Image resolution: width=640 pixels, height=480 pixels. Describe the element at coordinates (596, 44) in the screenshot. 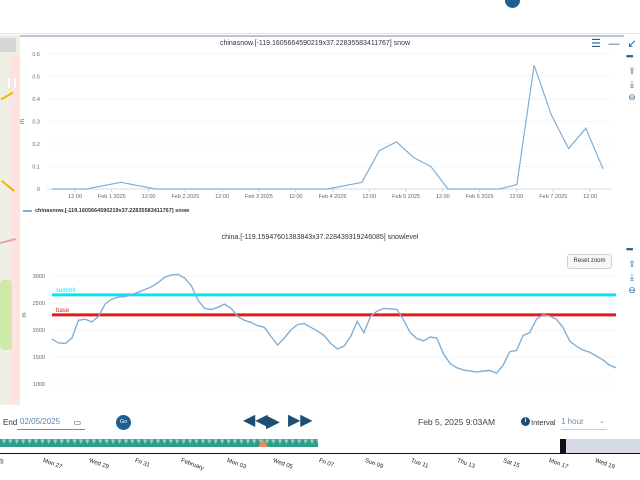

I see `list-icon: ☰` at that location.